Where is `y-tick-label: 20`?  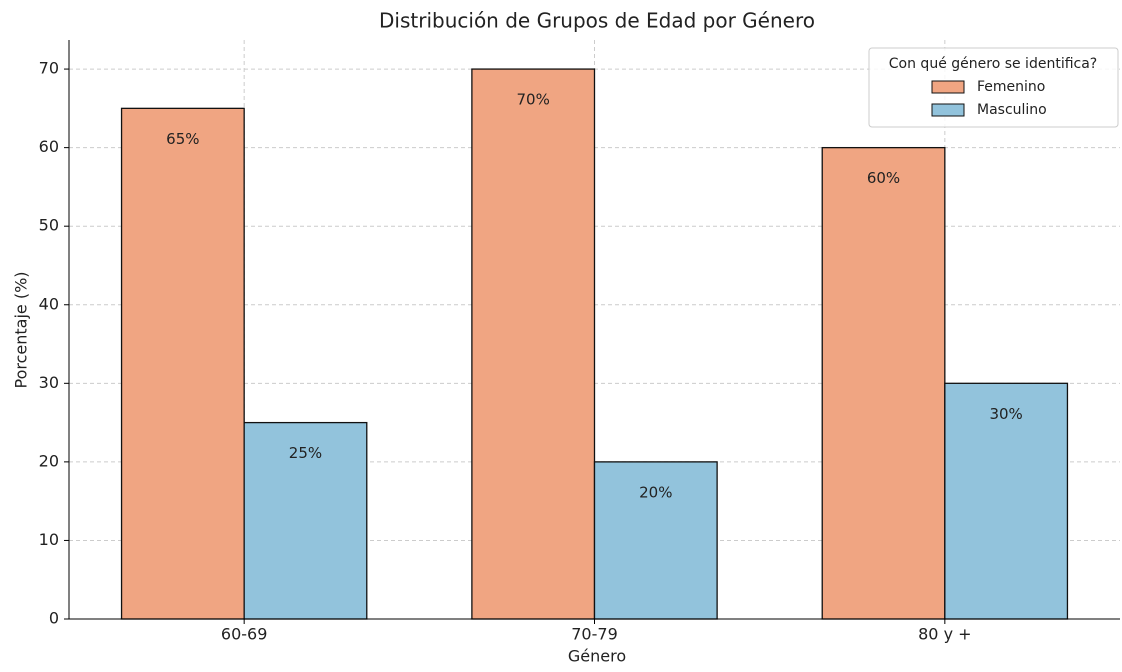 y-tick-label: 20 is located at coordinates (49, 460).